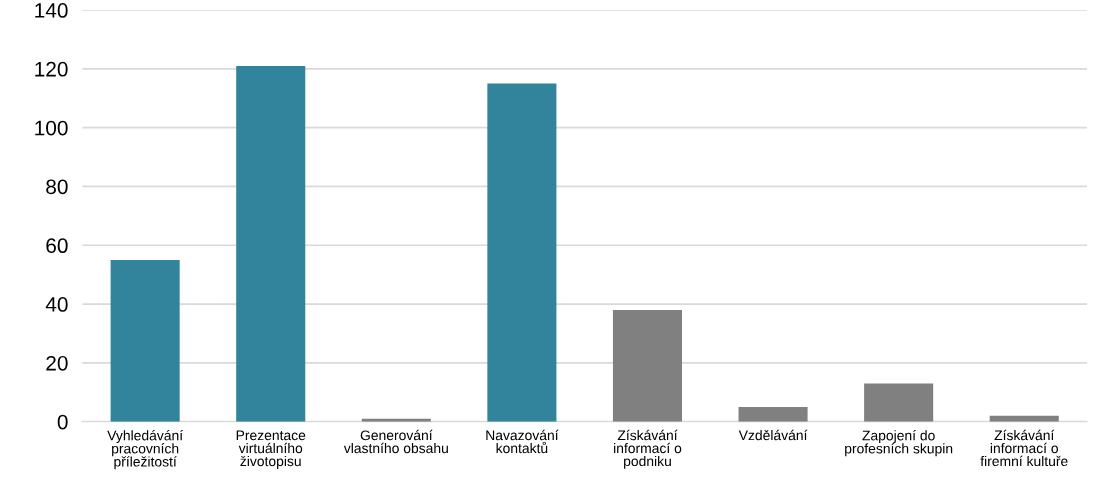  I want to click on y-tick-label: 100, so click(51, 128).